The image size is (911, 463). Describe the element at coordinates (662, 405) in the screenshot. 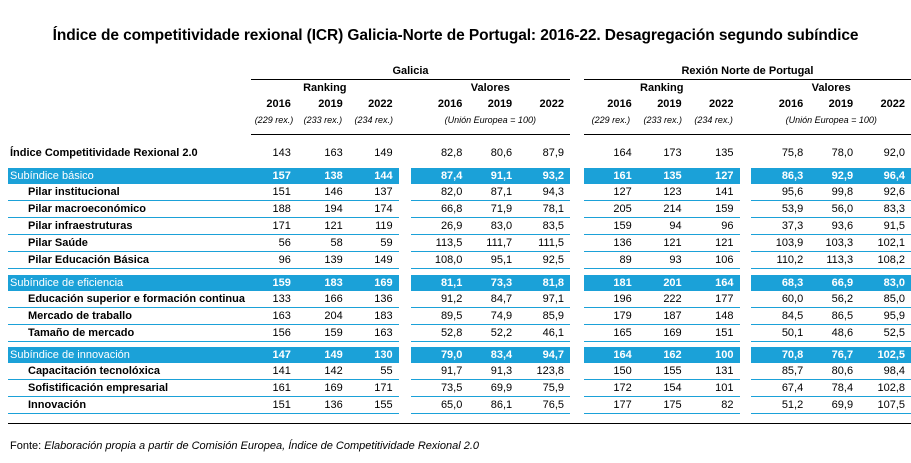

I see `cell-value: 175` at that location.